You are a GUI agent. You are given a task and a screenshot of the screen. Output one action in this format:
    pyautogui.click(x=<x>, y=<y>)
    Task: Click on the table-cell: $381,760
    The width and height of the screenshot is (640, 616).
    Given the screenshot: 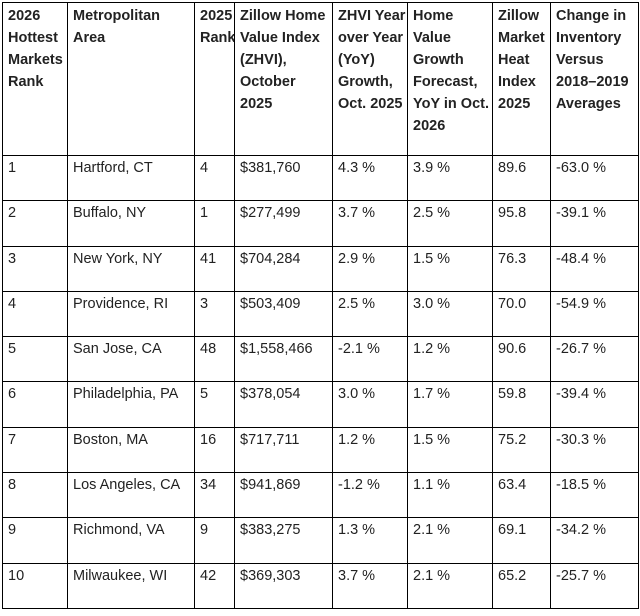 What is the action you would take?
    pyautogui.click(x=283, y=178)
    